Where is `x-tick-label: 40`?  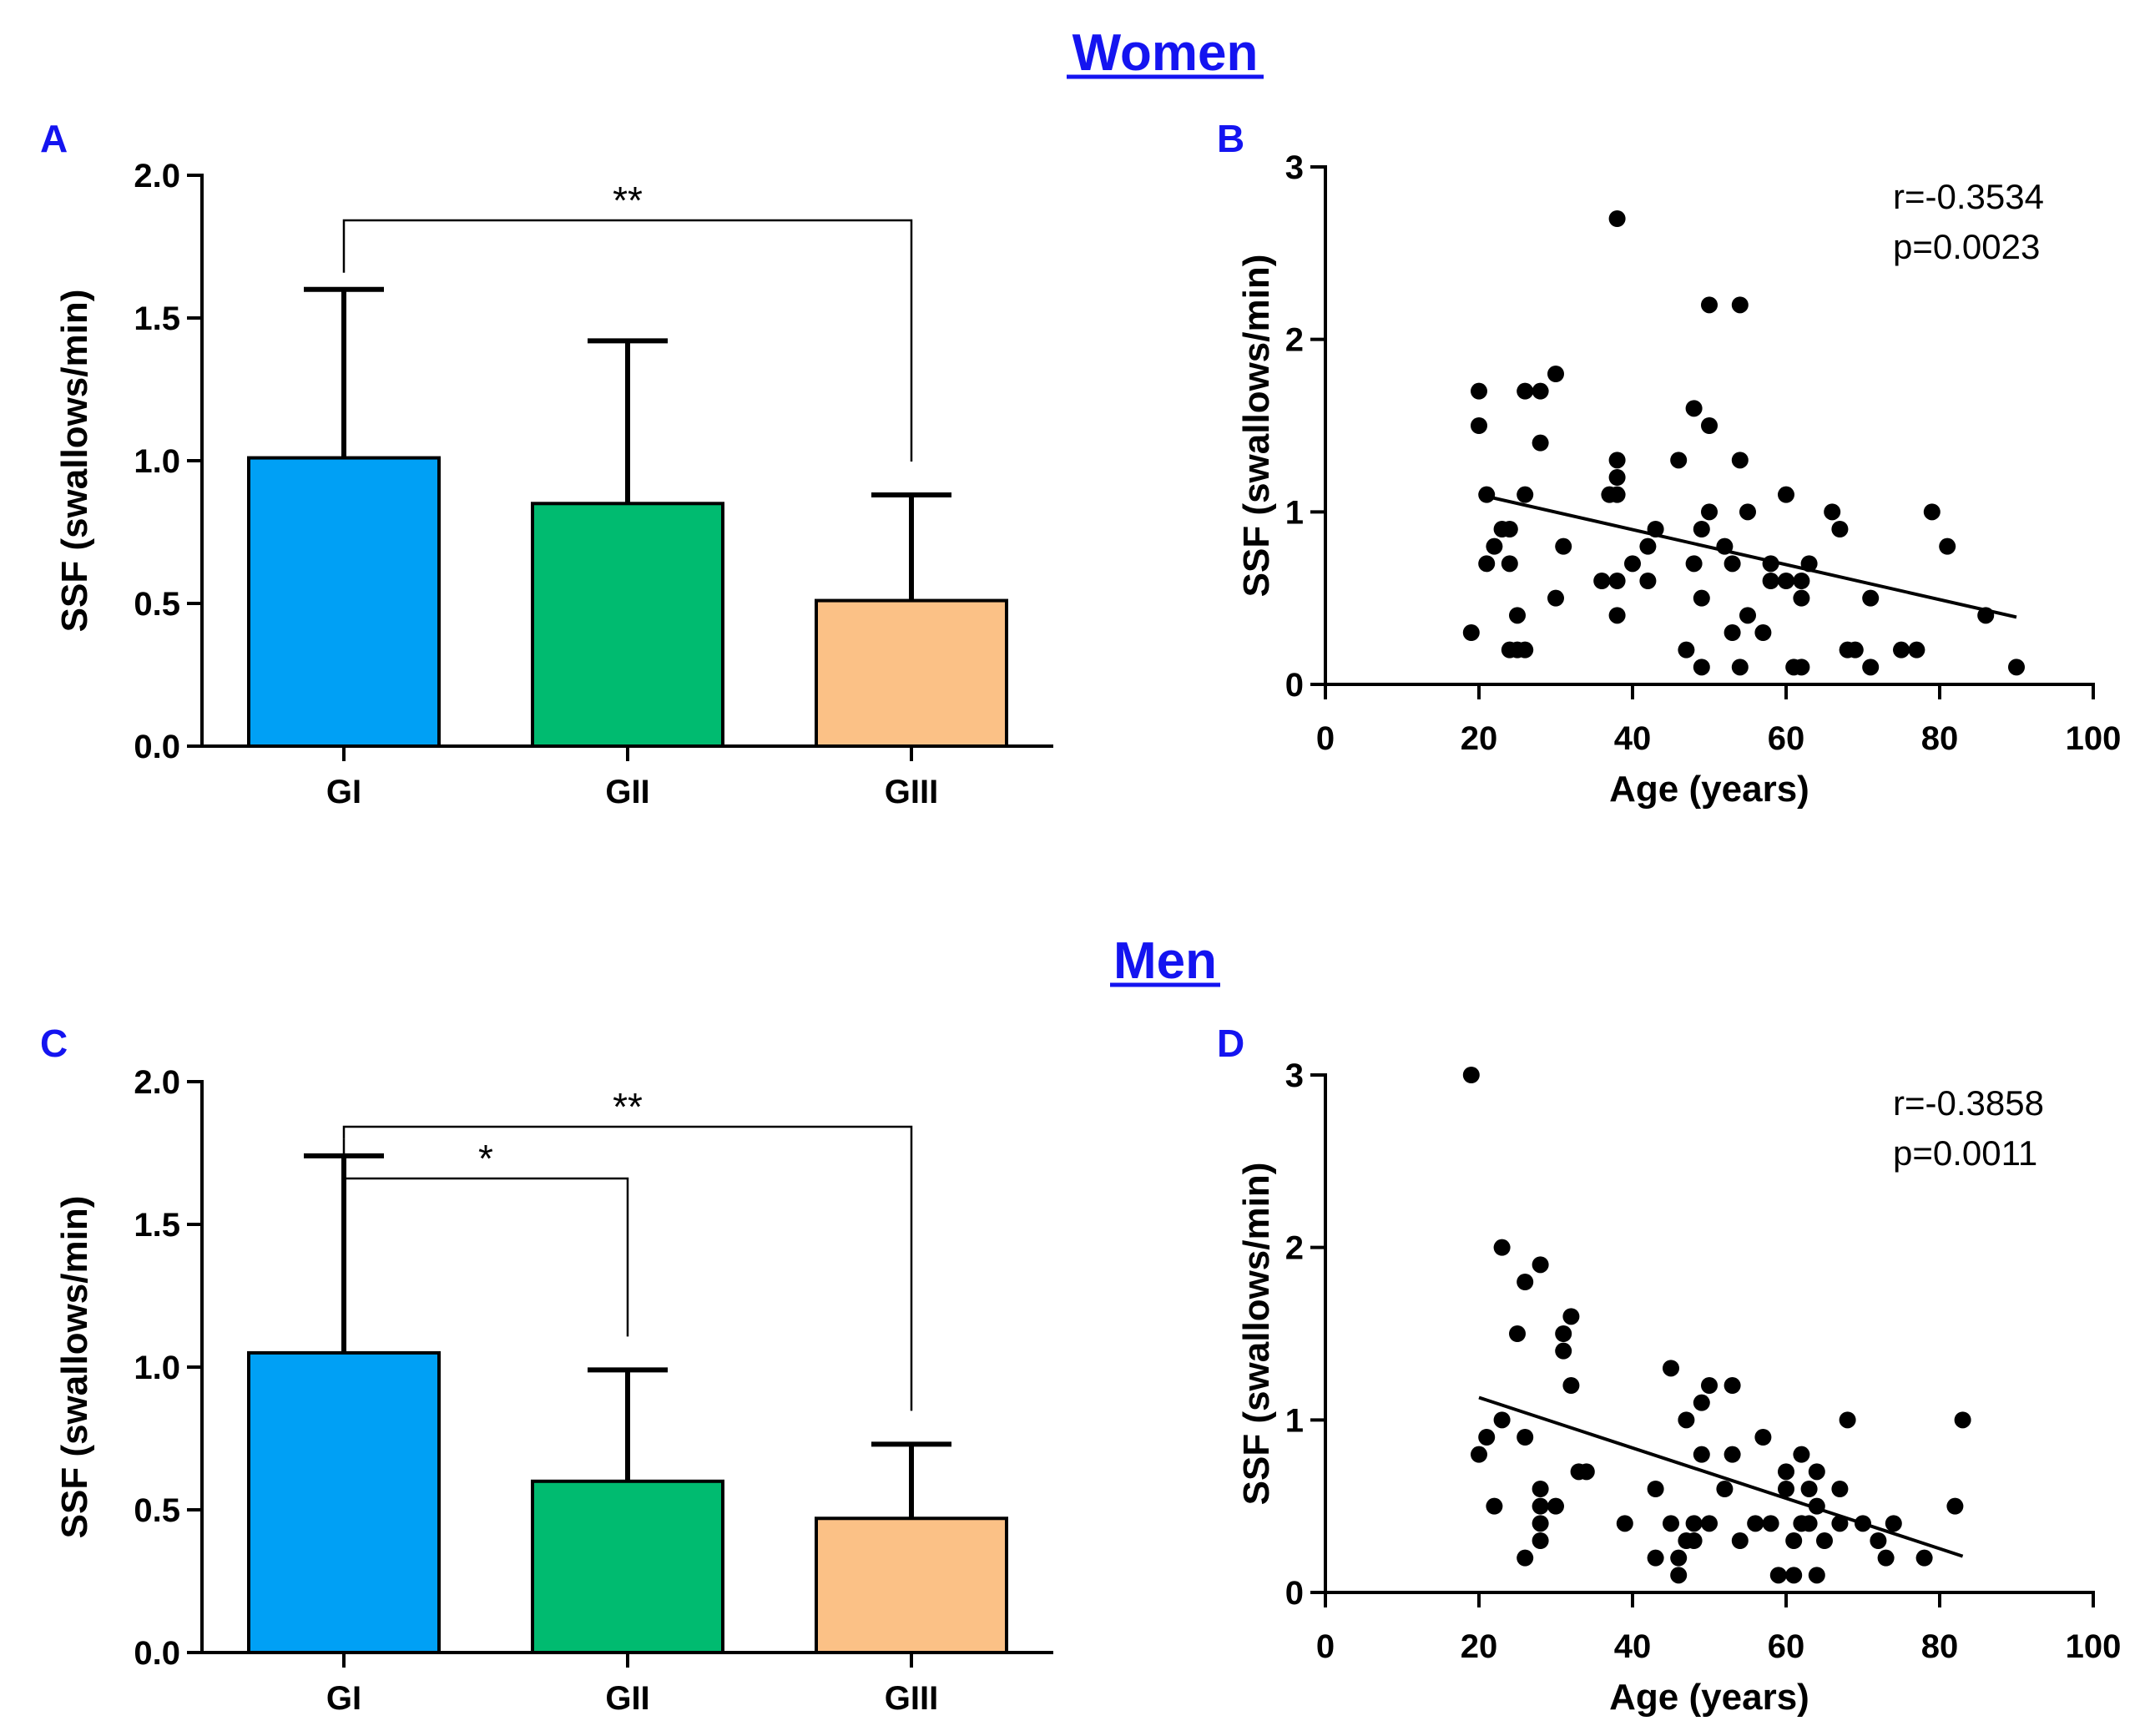 x-tick-label: 40 is located at coordinates (1633, 1646).